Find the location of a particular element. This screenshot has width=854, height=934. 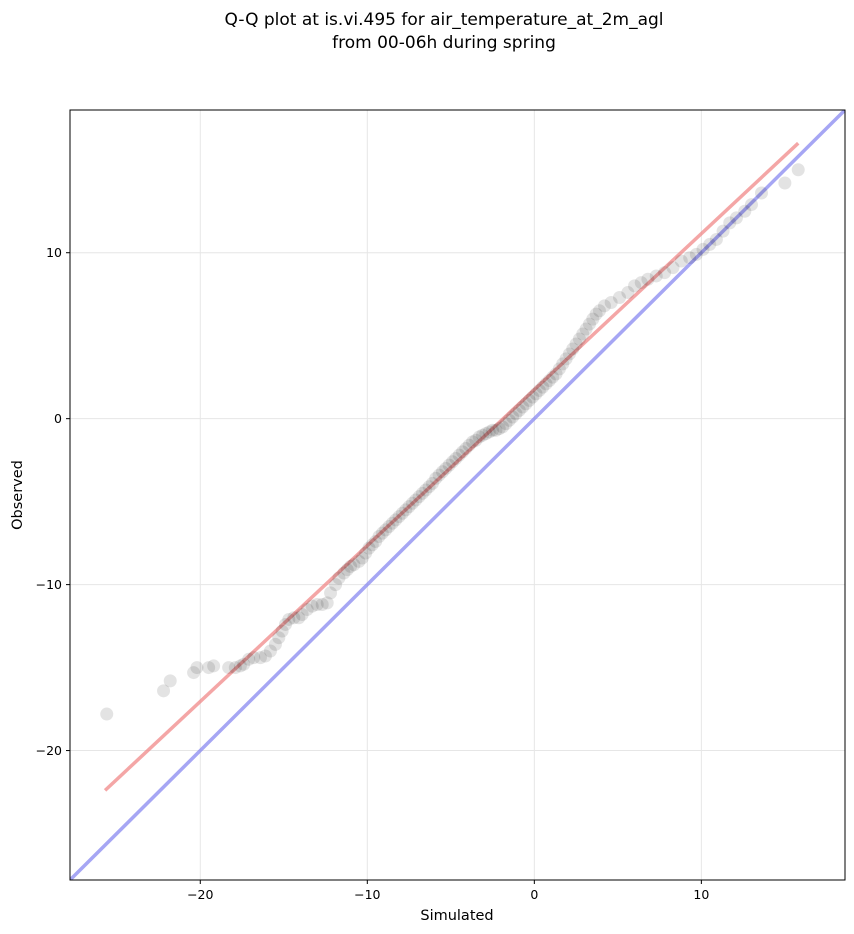

x-axis-label: Simulated is located at coordinates (456, 916).